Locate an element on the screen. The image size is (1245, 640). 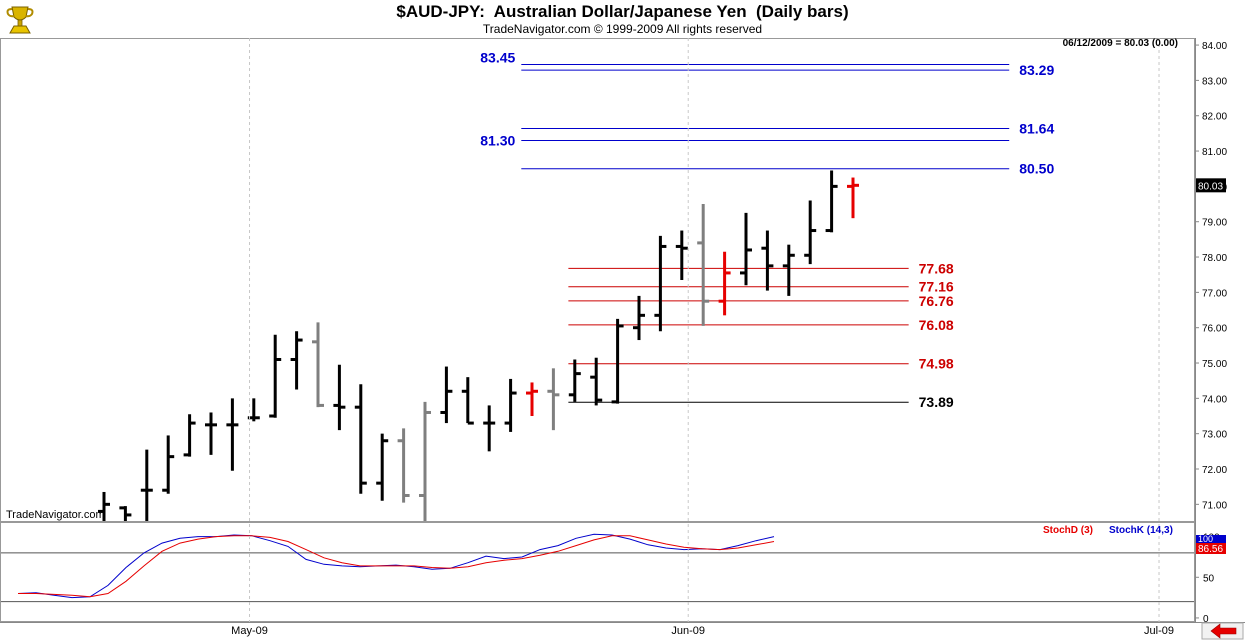
y-tick-label: 76.00 is located at coordinates (1214, 329).